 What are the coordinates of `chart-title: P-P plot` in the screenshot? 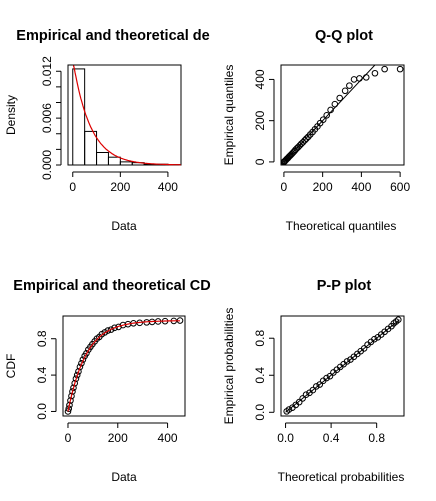 It's located at (344, 286).